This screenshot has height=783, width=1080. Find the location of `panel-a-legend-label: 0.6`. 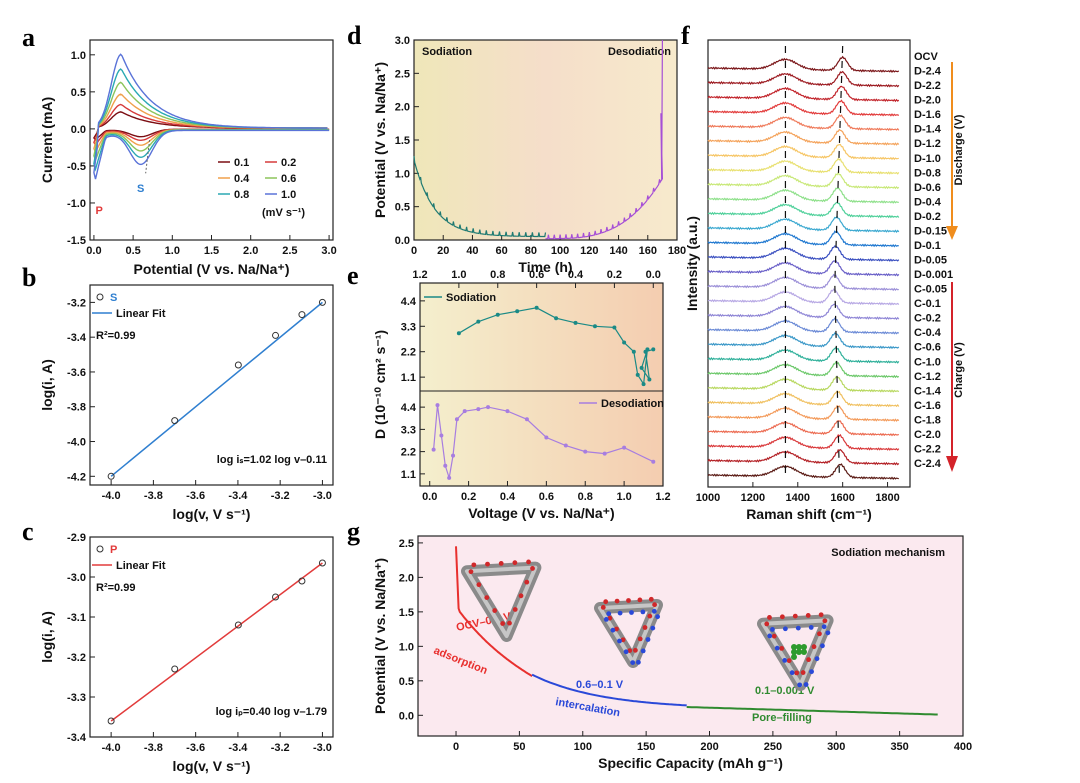

panel-a-legend-label: 0.6 is located at coordinates (288, 179).